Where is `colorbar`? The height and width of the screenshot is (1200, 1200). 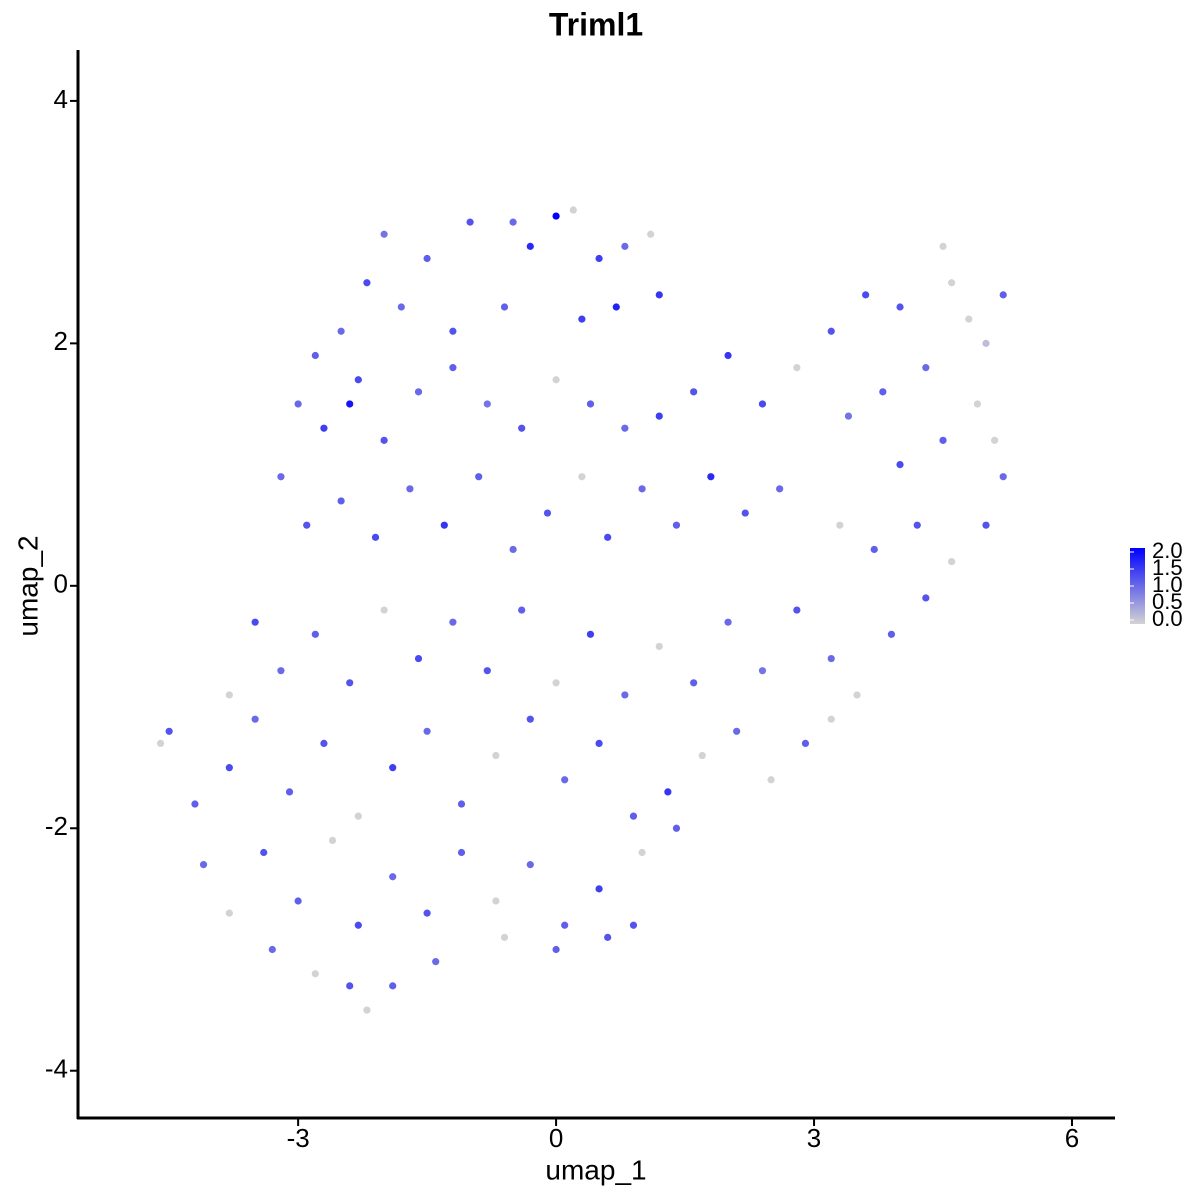
colorbar is located at coordinates (1137, 586).